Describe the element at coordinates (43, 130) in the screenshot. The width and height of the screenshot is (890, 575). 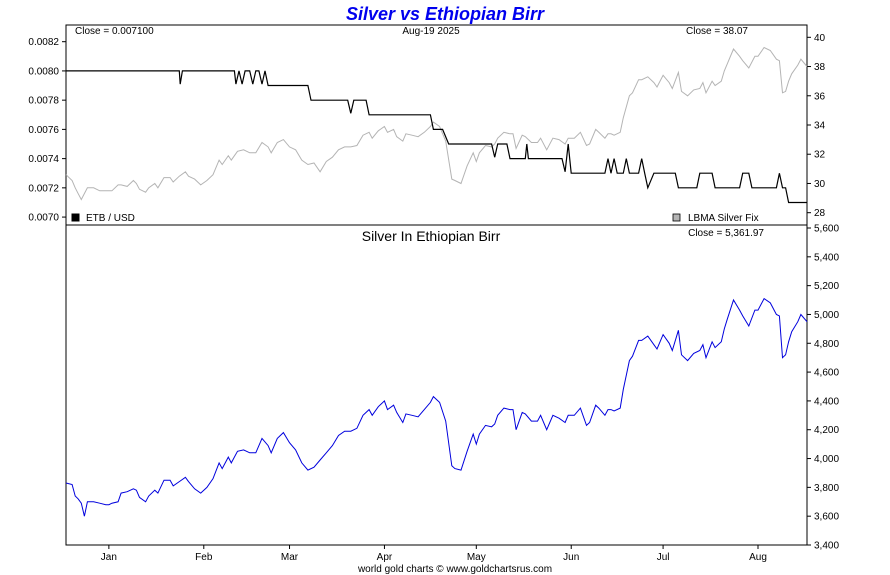
I see `left-axis-tick-label: 0.0076` at that location.